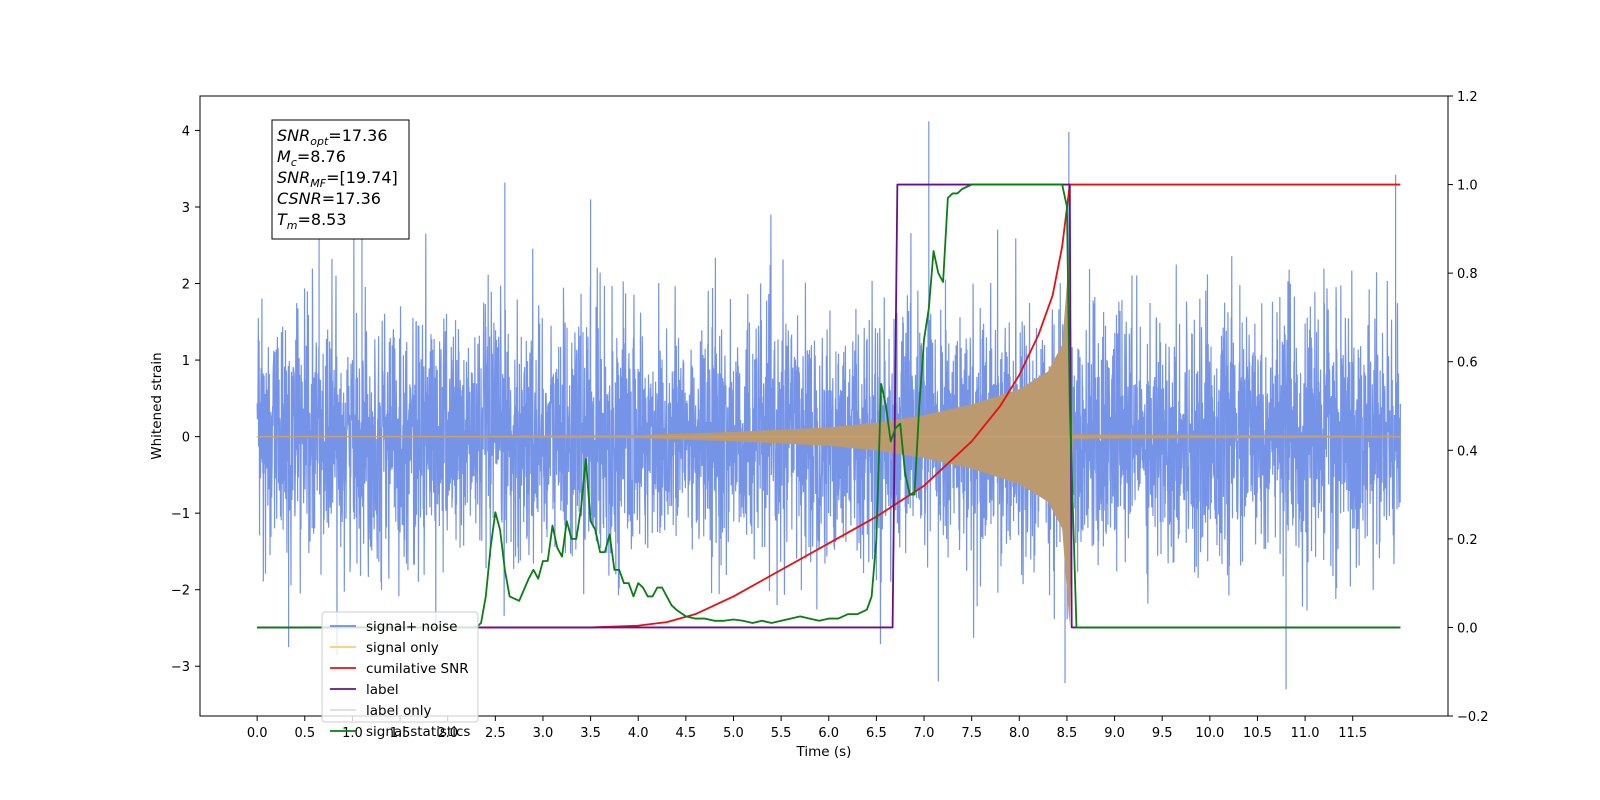 This screenshot has height=800, width=1600. Describe the element at coordinates (1467, 186) in the screenshot. I see `y2-tick-label: 1.0` at that location.